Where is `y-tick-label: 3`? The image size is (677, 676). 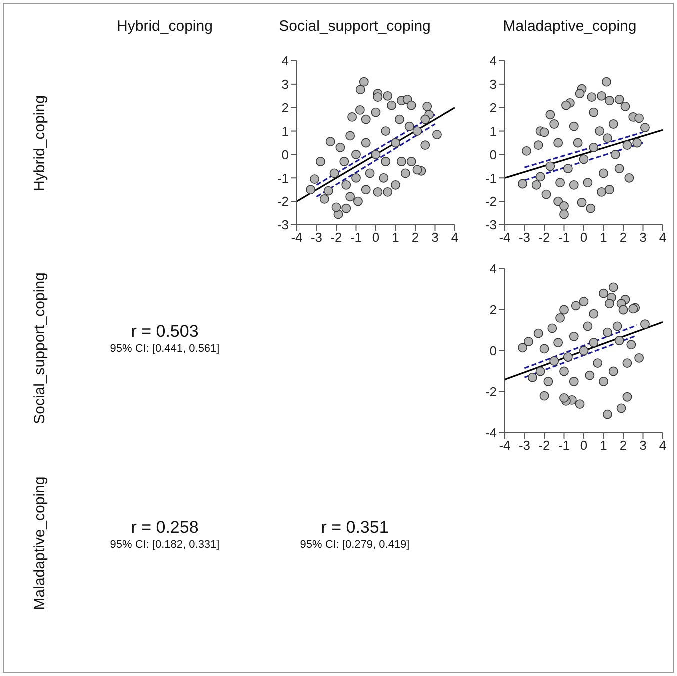
y-tick-label: 3 is located at coordinates (285, 84).